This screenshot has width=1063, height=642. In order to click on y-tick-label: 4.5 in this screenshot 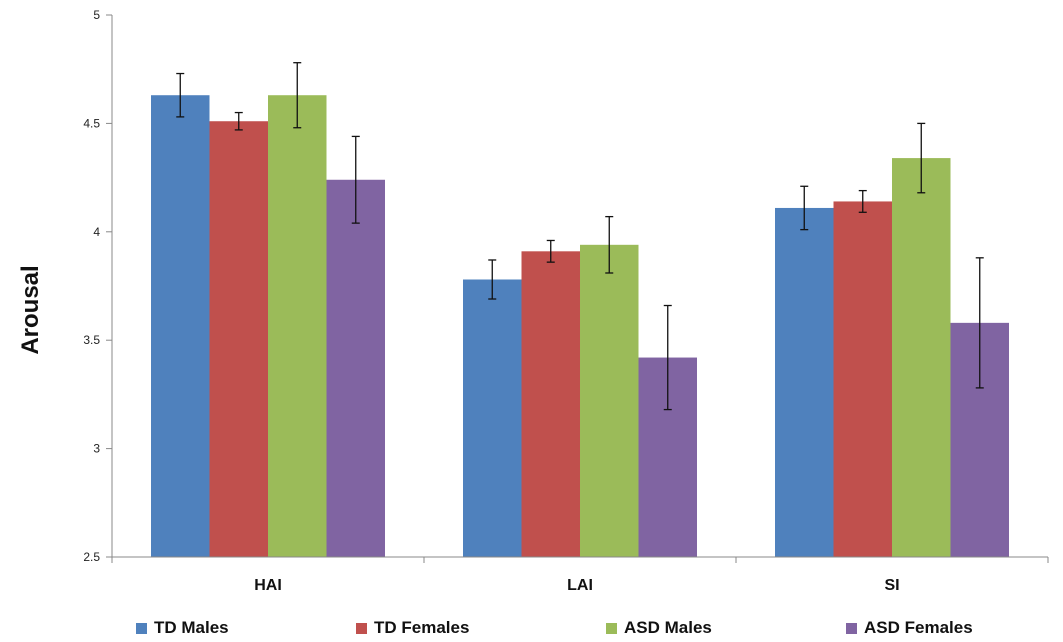, I will do `click(91, 123)`.